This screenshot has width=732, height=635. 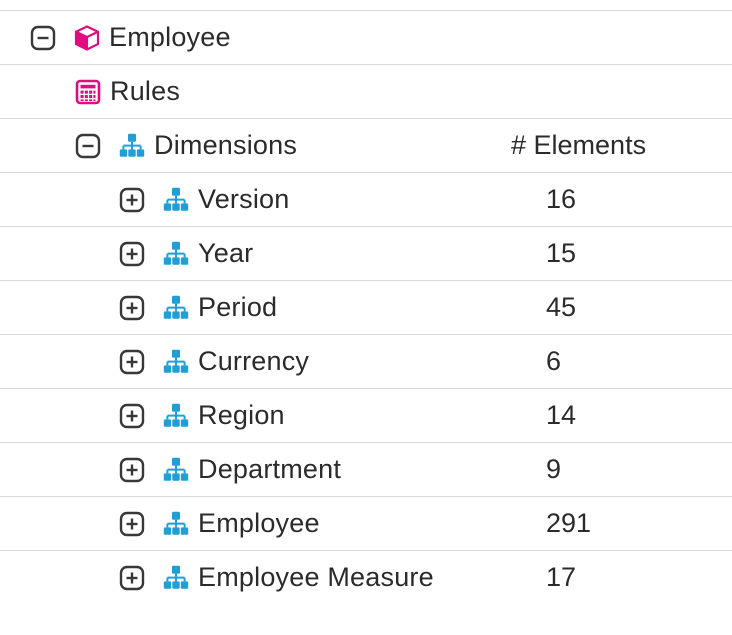 What do you see at coordinates (366, 469) in the screenshot?
I see `tree-row-department: Department 9` at bounding box center [366, 469].